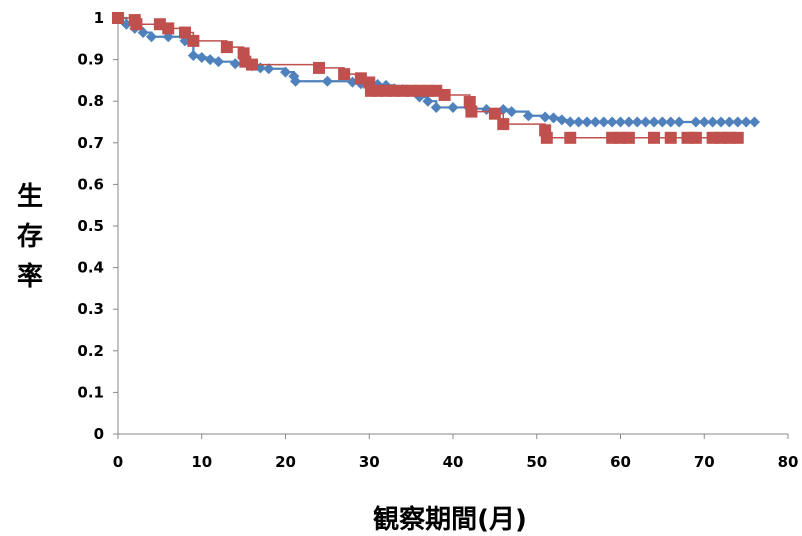 The height and width of the screenshot is (536, 802). What do you see at coordinates (536, 462) in the screenshot?
I see `x-tick-label: 50` at bounding box center [536, 462].